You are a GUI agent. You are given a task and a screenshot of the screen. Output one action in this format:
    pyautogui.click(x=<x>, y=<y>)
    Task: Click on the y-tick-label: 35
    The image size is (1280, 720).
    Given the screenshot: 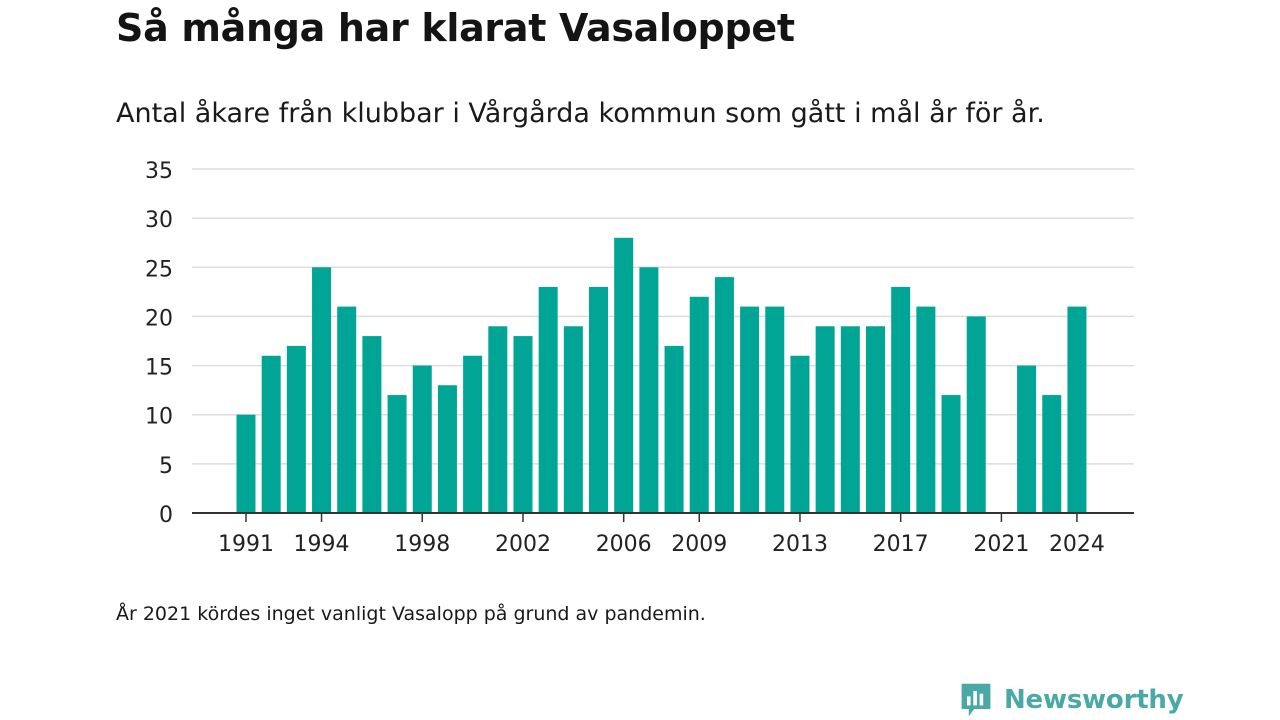 What is the action you would take?
    pyautogui.click(x=159, y=171)
    